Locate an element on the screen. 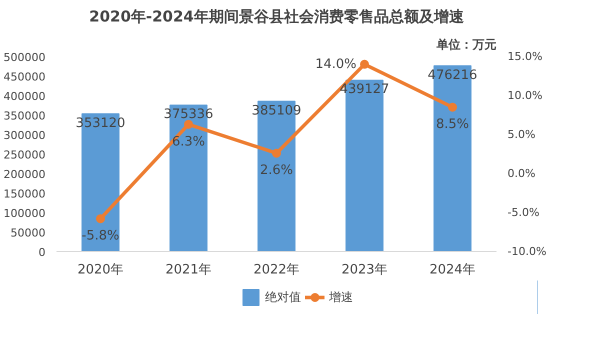  y-tick-label: 100000 is located at coordinates (25, 213).